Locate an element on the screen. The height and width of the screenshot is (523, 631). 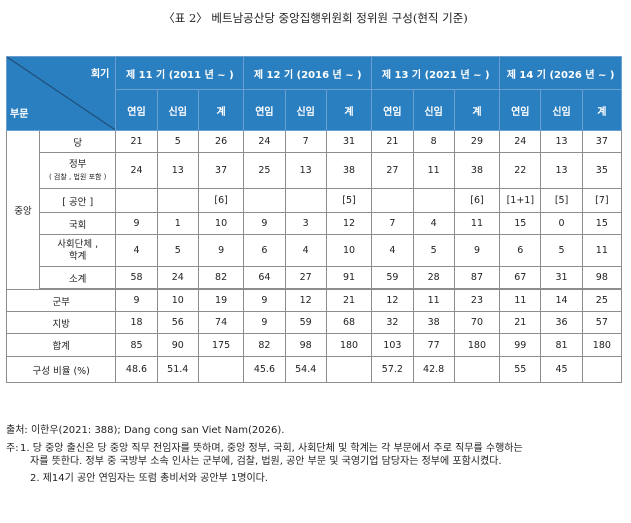
cell: 21 is located at coordinates (136, 141).